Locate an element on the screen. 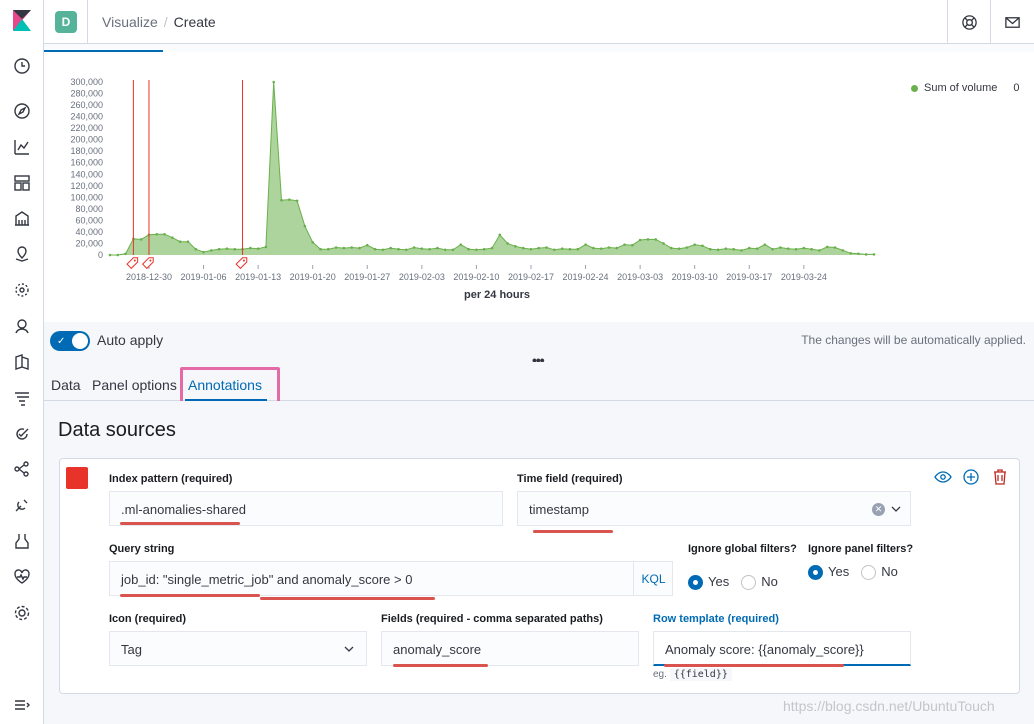 Image resolution: width=1034 pixels, height=724 pixels. trash-icon is located at coordinates (1000, 477).